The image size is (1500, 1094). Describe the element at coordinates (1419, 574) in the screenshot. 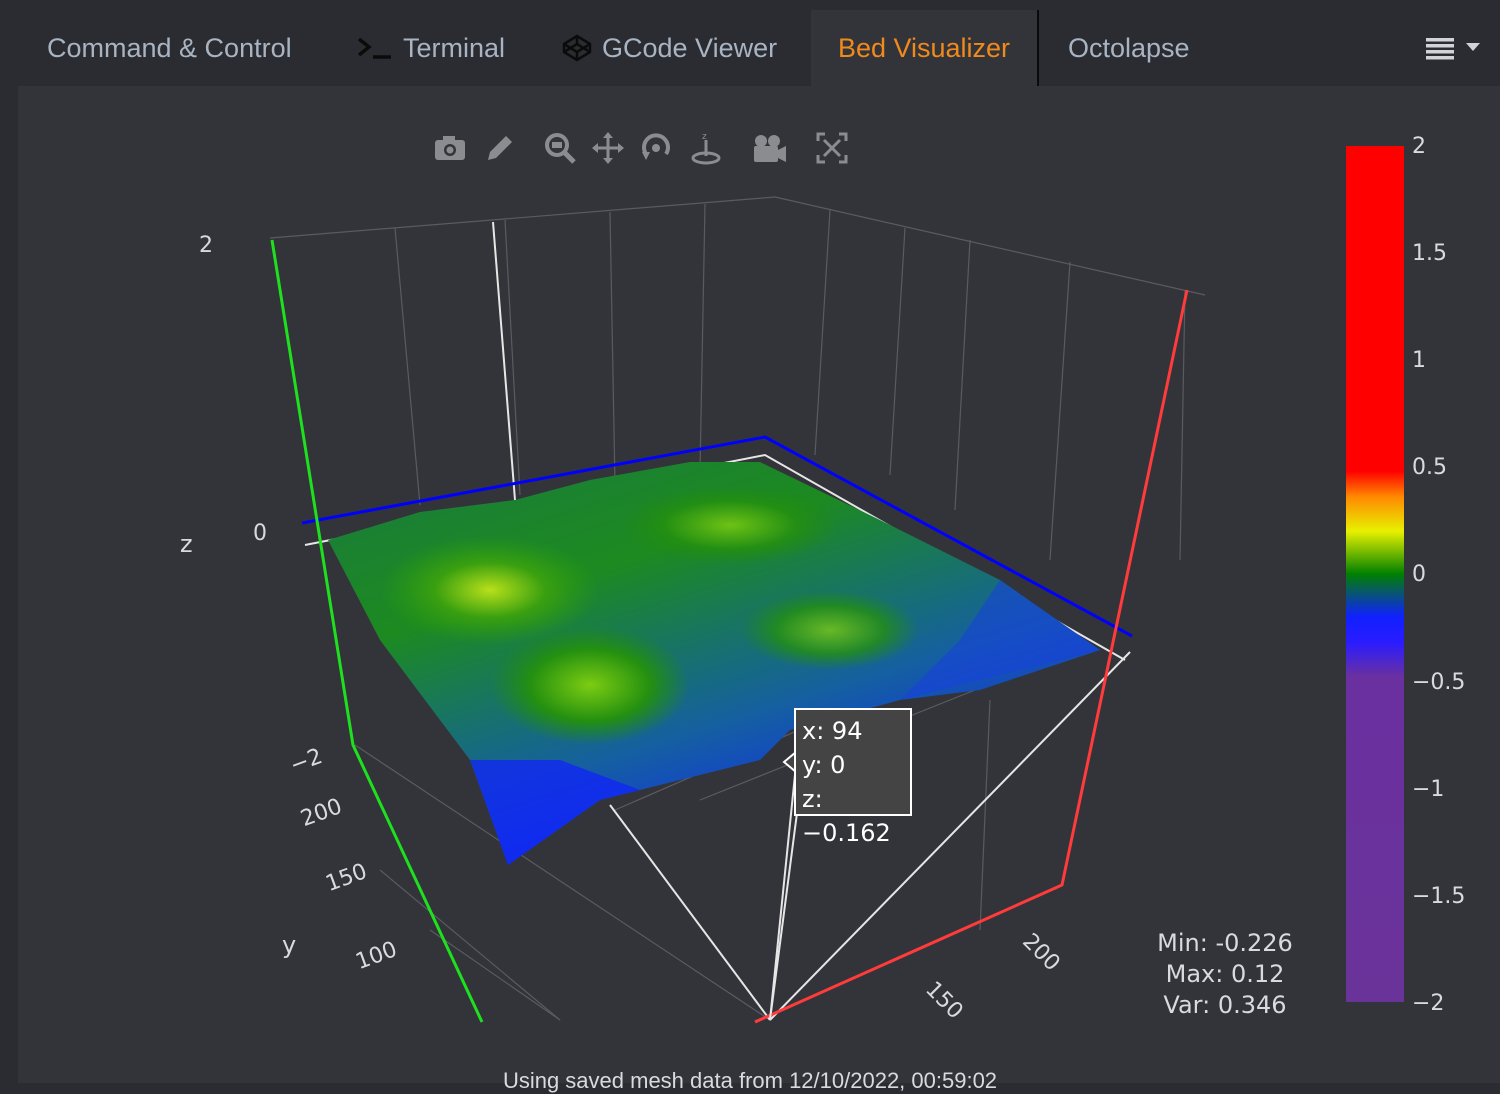

I see `colorbar-tick: 0` at that location.